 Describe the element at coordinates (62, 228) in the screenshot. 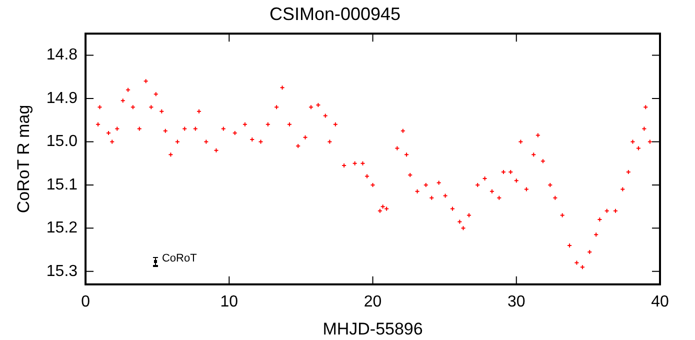

I see `y-tick-label: 15.2` at that location.